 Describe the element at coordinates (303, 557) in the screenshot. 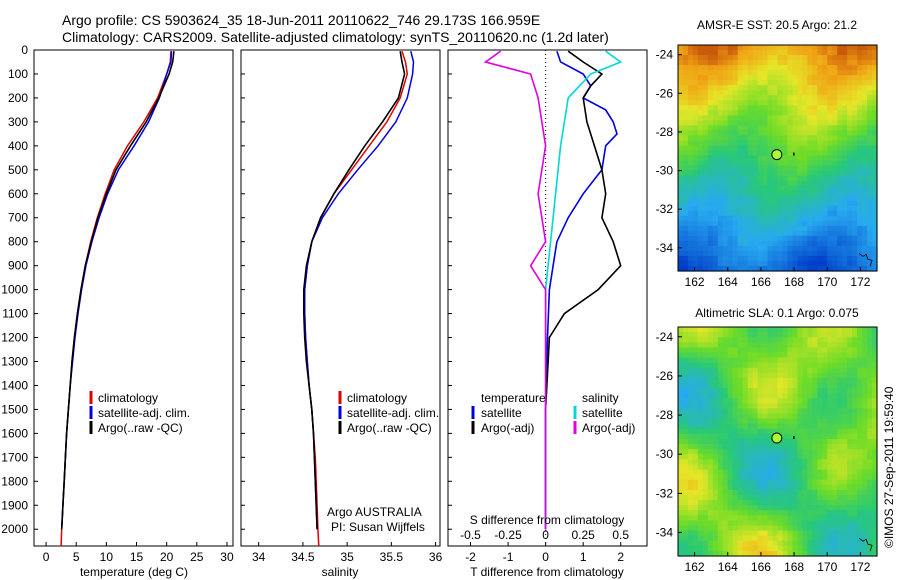

I see `x-tick-label: 34.5` at that location.